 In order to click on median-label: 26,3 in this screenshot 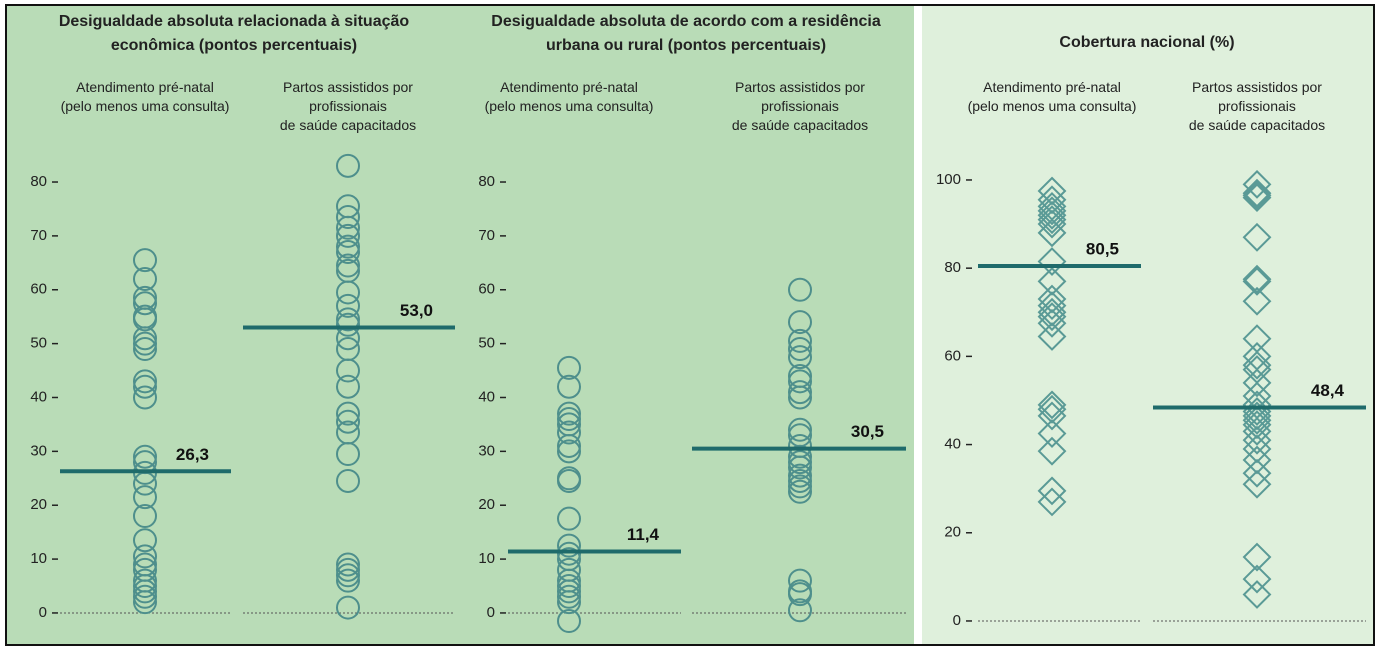, I will do `click(192, 454)`.